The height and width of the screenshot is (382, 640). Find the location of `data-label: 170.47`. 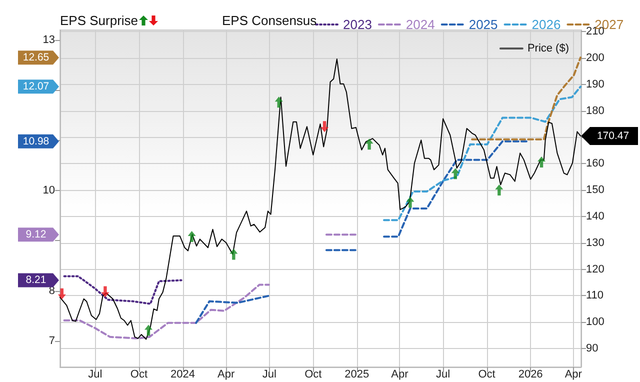

data-label: 170.47 is located at coordinates (613, 136).